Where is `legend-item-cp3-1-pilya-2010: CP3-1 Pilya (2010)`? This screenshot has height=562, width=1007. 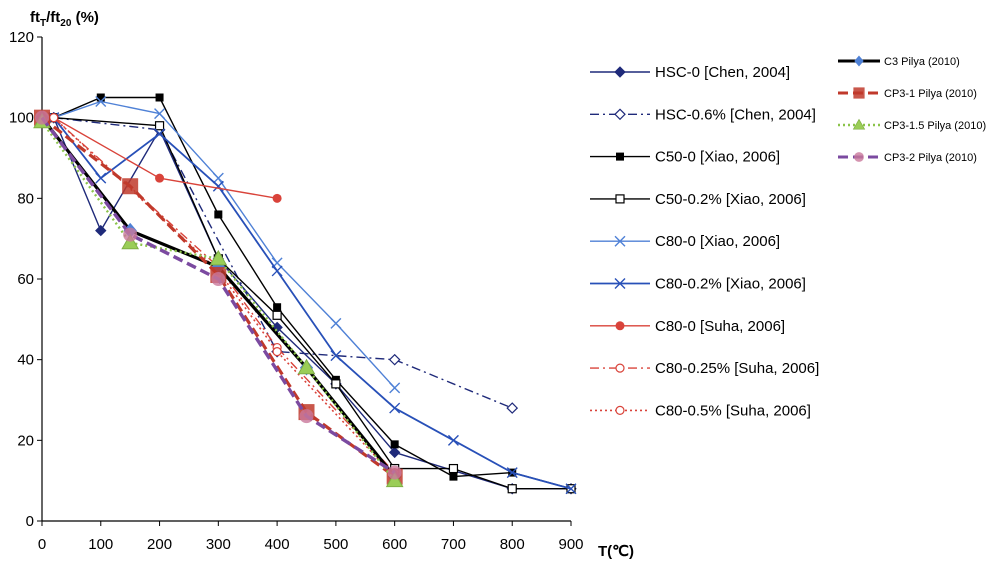
legend-item-cp3-1-pilya-2010: CP3-1 Pilya (2010) is located at coordinates (907, 93).